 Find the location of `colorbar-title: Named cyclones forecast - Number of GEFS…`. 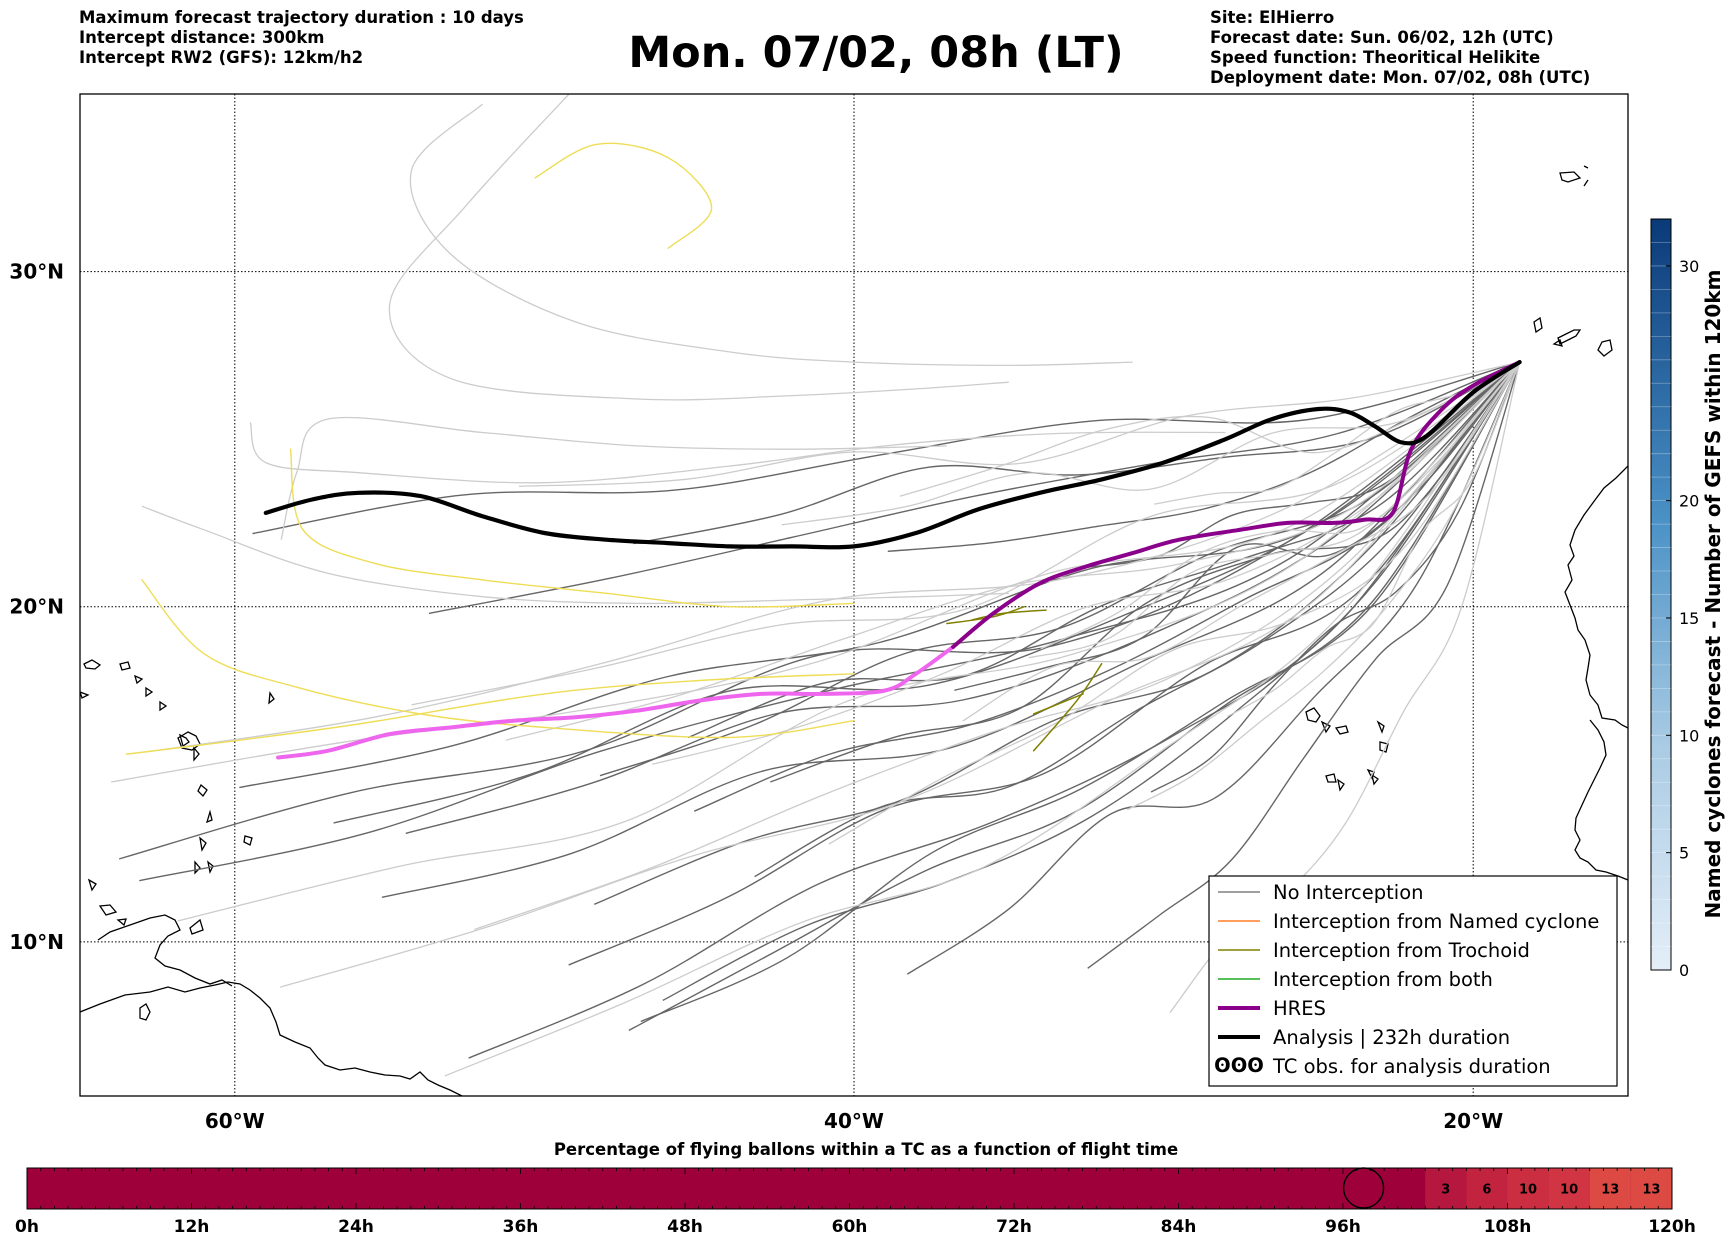

colorbar-title: Named cyclones forecast - Number of GEFS… is located at coordinates (1713, 594).